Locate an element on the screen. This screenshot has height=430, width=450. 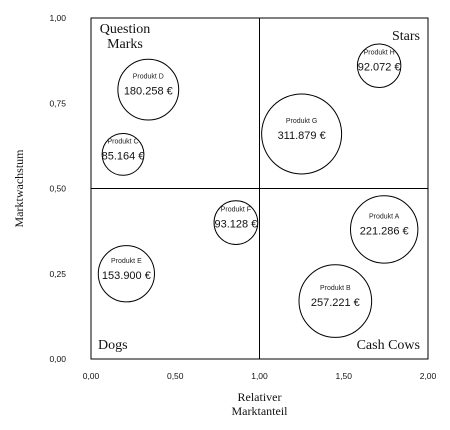
bubble-name-label: Produkt A is located at coordinates (384, 216).